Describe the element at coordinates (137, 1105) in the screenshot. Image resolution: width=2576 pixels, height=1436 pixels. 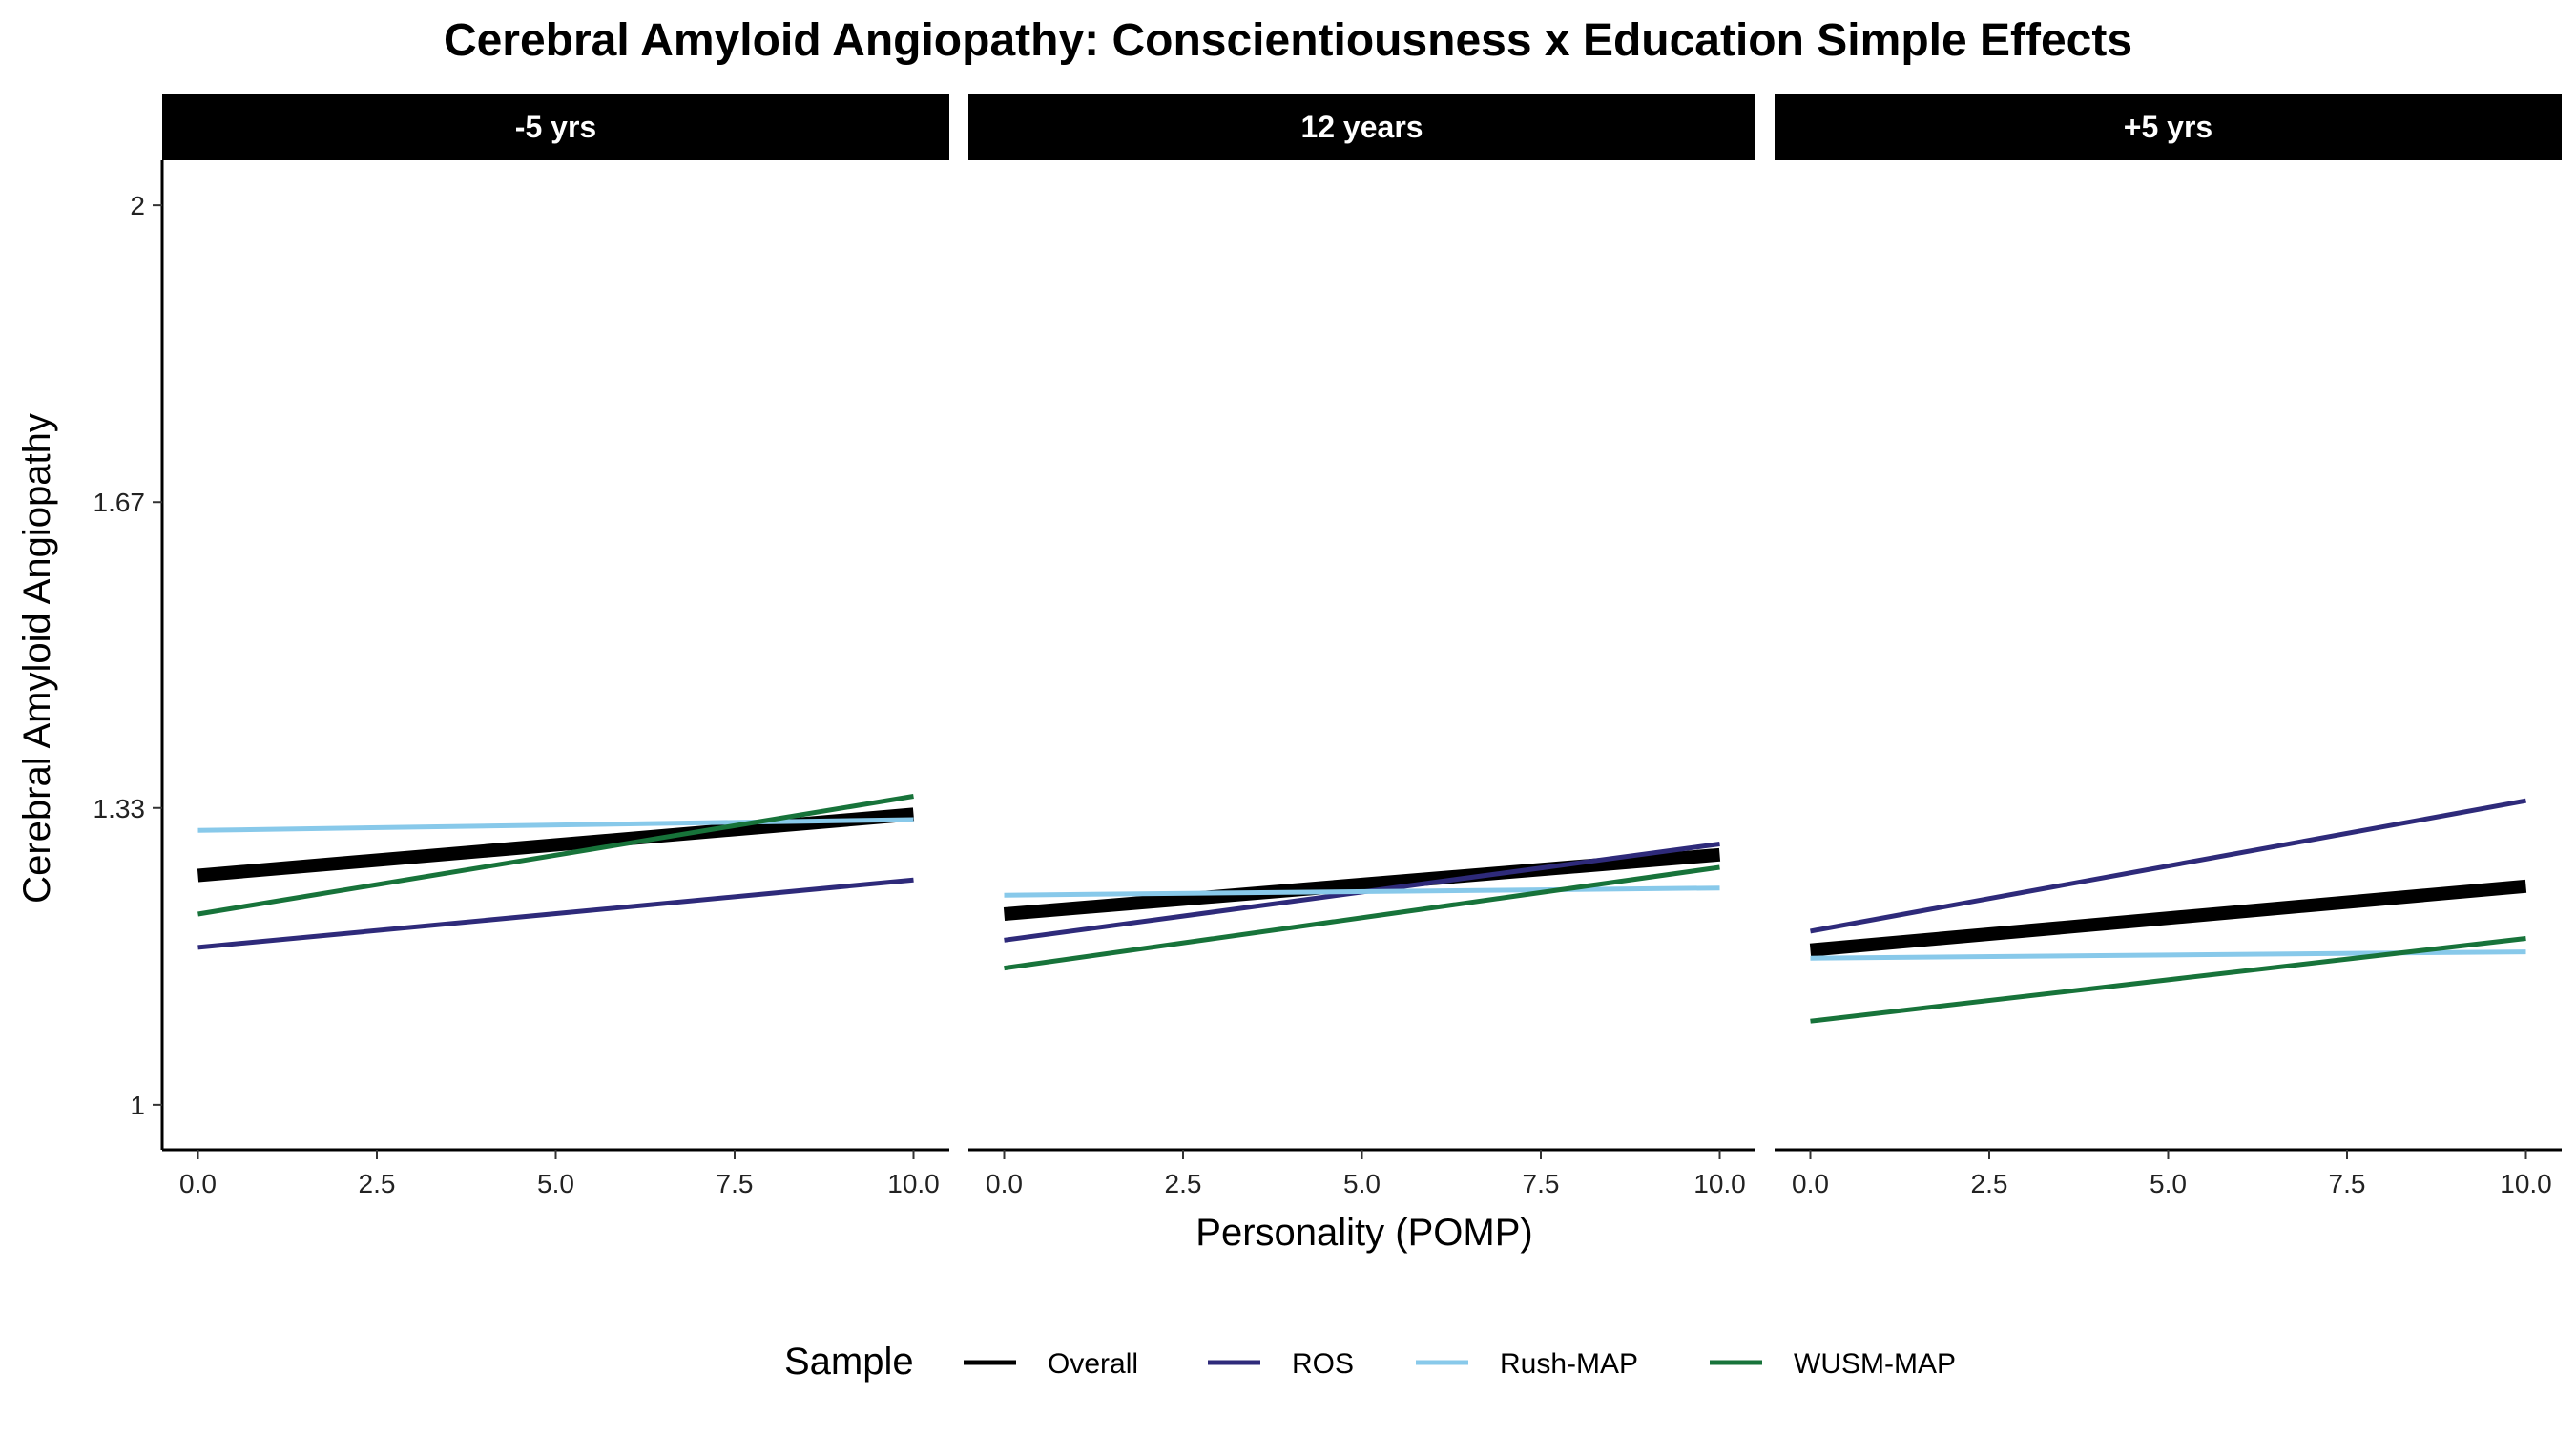
I see `y-tick-label: 1` at that location.